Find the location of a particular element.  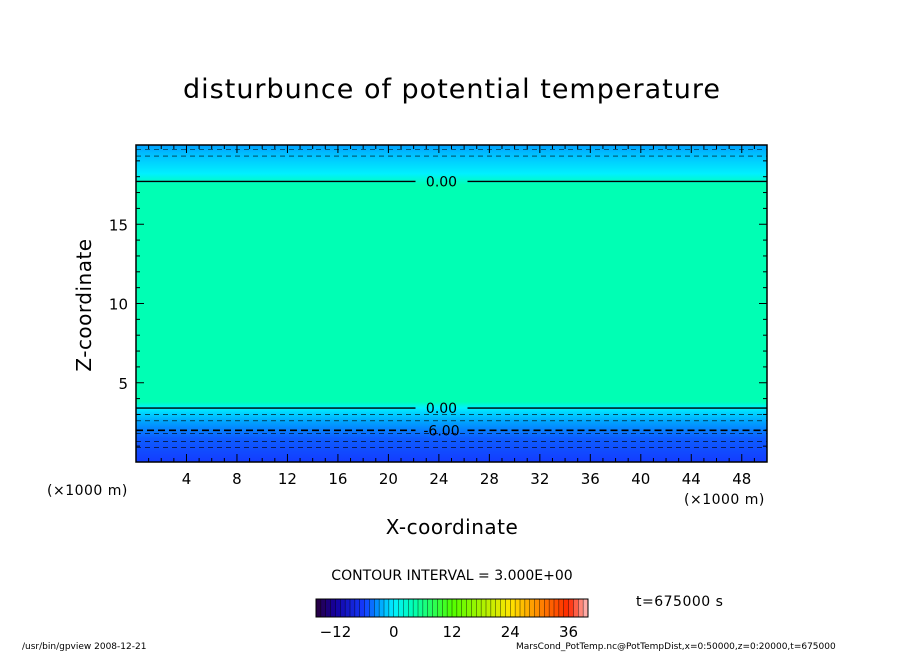

x-tick-label-24: 24 is located at coordinates (438, 479).